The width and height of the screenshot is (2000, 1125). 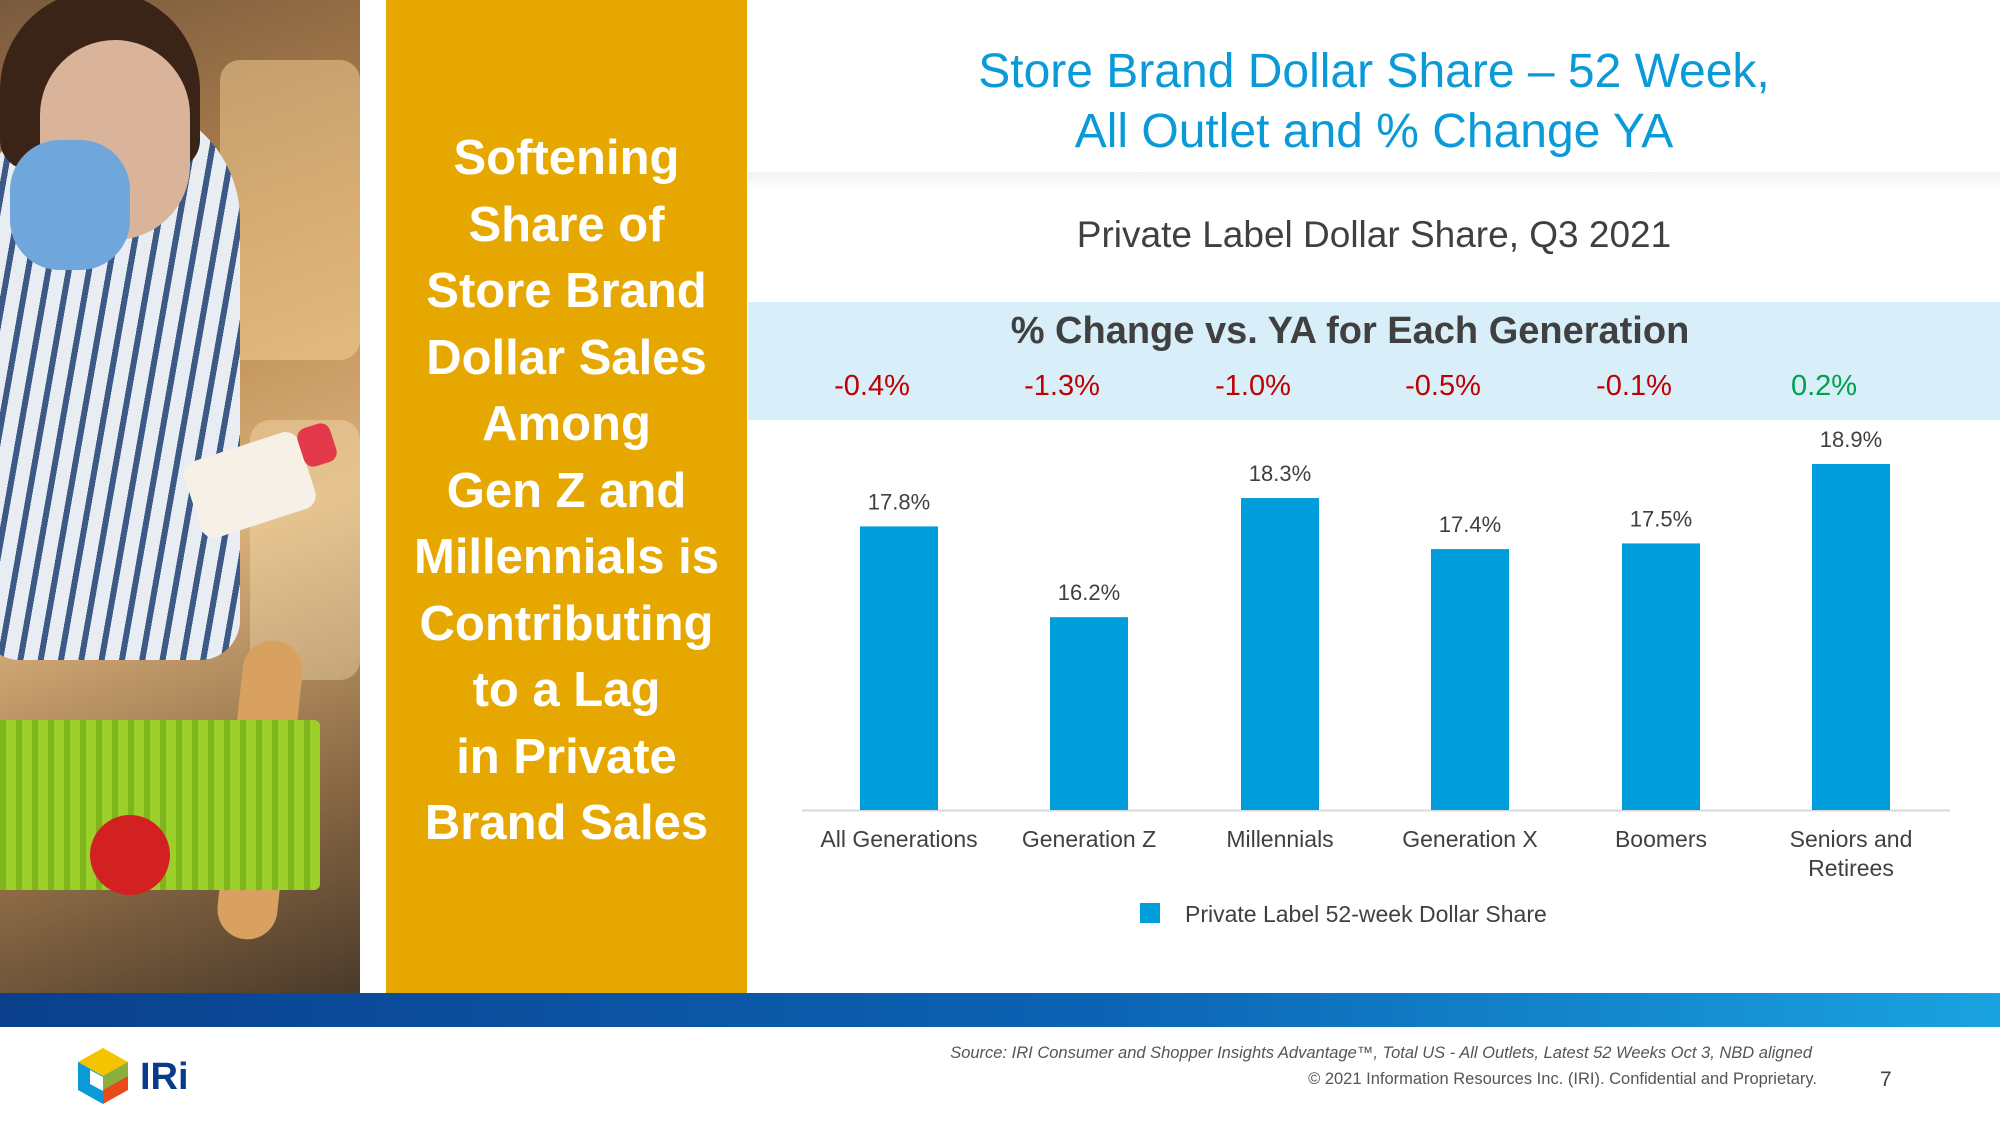 I want to click on footer-bar, so click(x=1000, y=1010).